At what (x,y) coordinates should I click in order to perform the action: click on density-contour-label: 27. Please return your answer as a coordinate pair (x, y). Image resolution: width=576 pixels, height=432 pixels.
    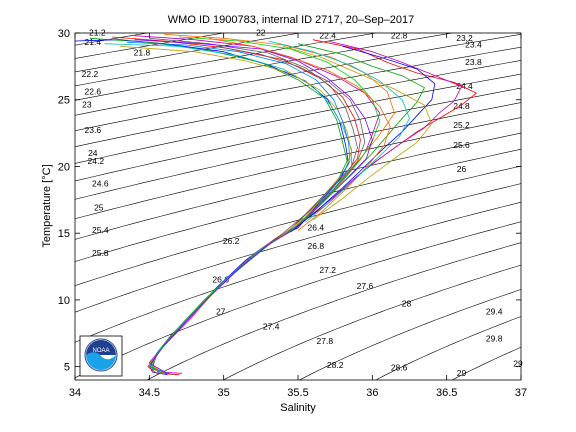
    Looking at the image, I should click on (221, 312).